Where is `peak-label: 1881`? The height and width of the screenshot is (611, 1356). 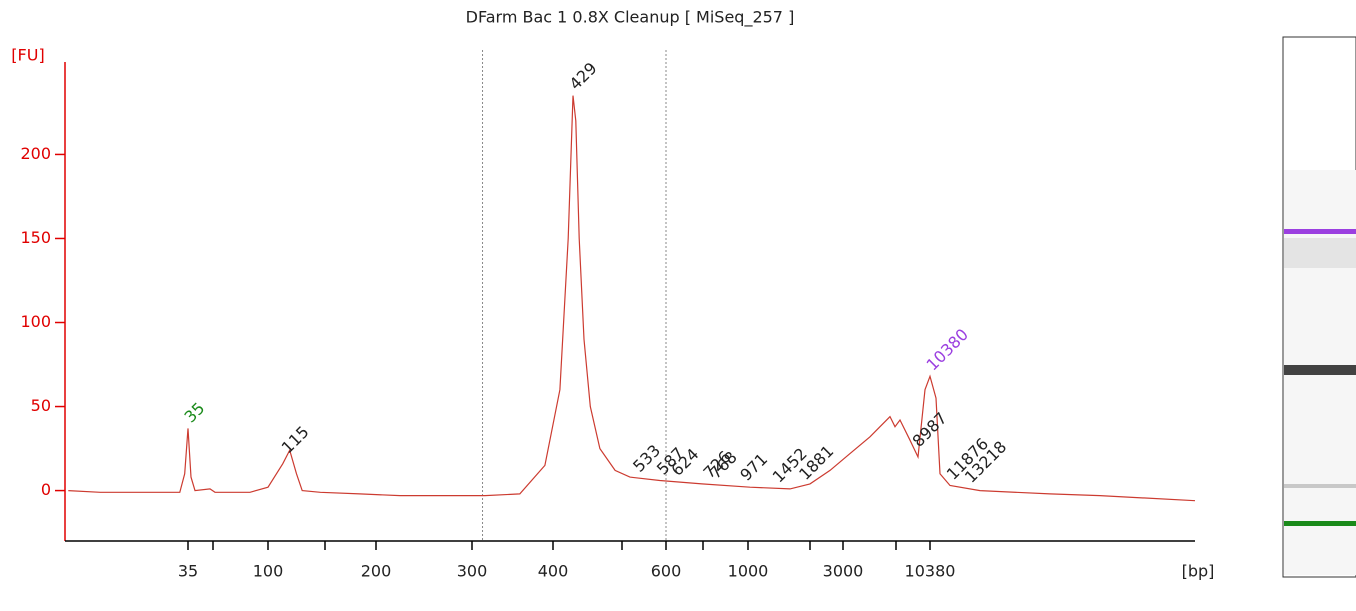 peak-label: 1881 is located at coordinates (816, 462).